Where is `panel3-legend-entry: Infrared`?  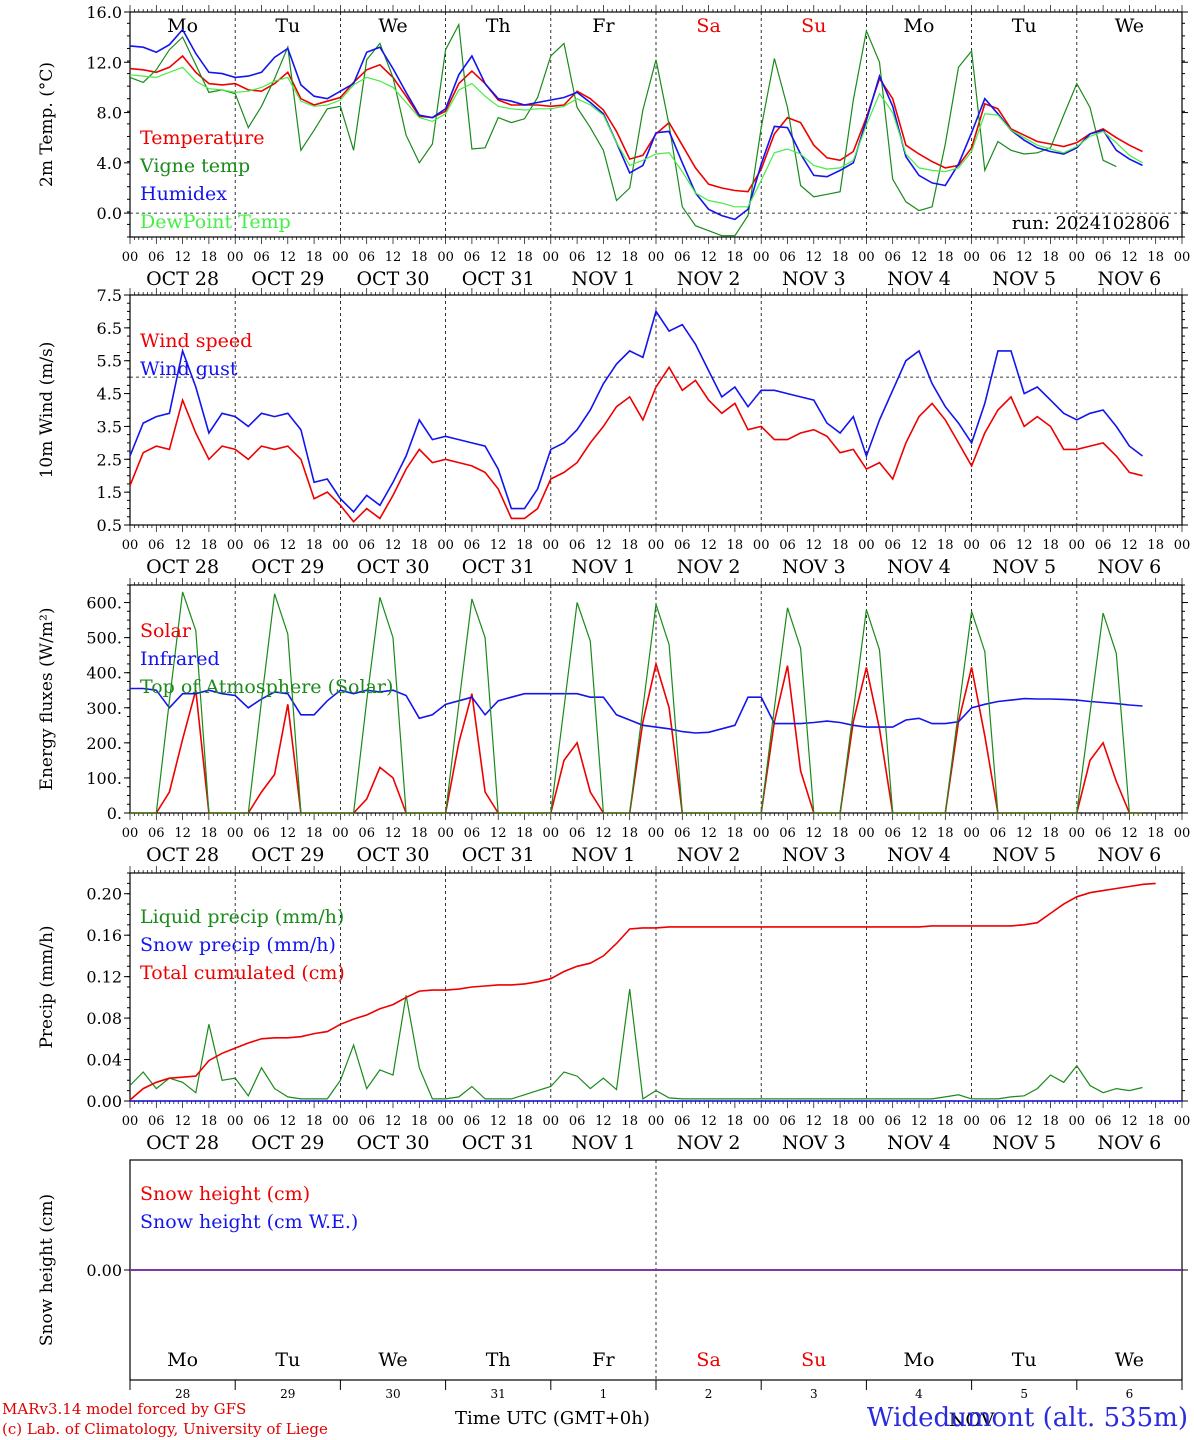 panel3-legend-entry: Infrared is located at coordinates (180, 659).